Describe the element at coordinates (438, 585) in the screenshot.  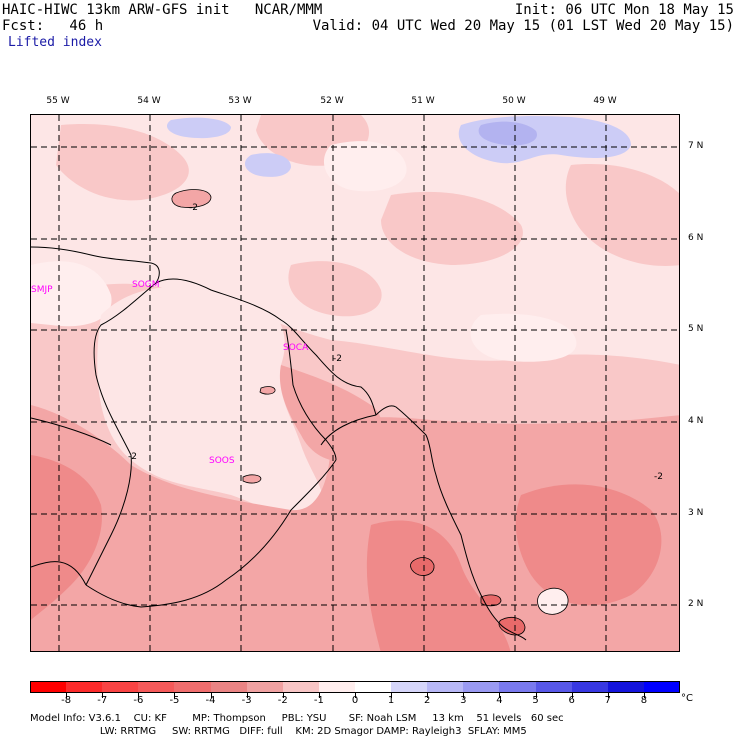
I see `field-medium-red-south` at that location.